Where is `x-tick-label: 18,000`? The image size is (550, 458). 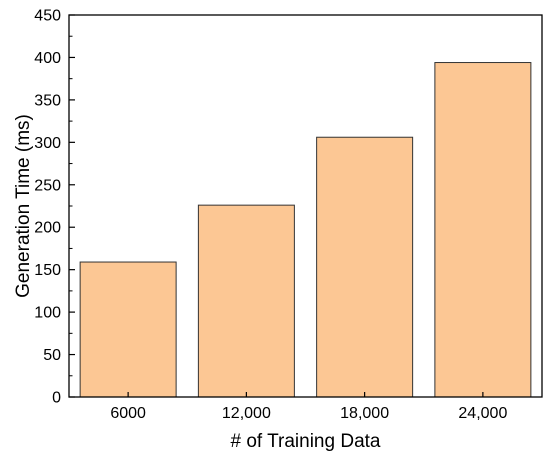 x-tick-label: 18,000 is located at coordinates (364, 413).